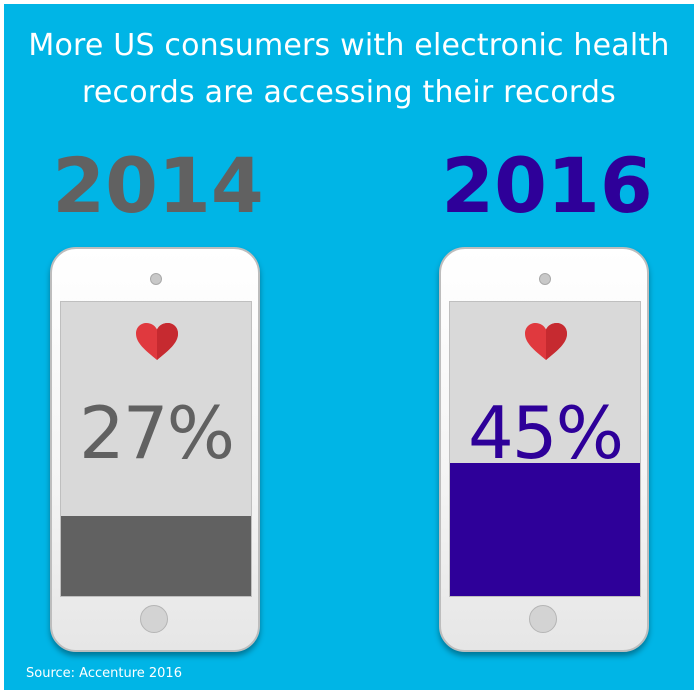 The image size is (700, 697). What do you see at coordinates (156, 433) in the screenshot?
I see `value-label-2014: 27%` at bounding box center [156, 433].